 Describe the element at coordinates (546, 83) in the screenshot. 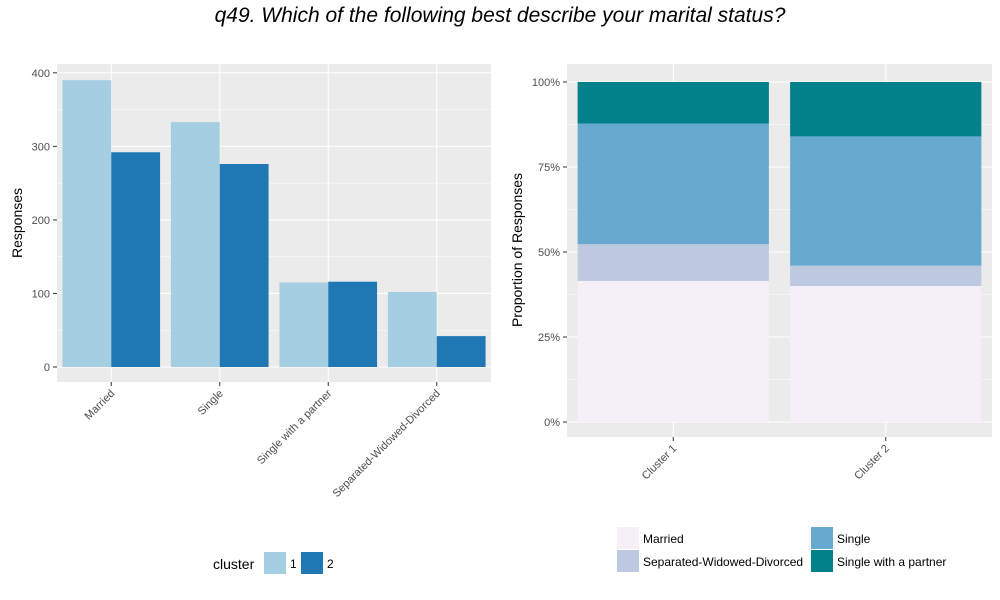

I see `y-tick-label: 100%` at that location.